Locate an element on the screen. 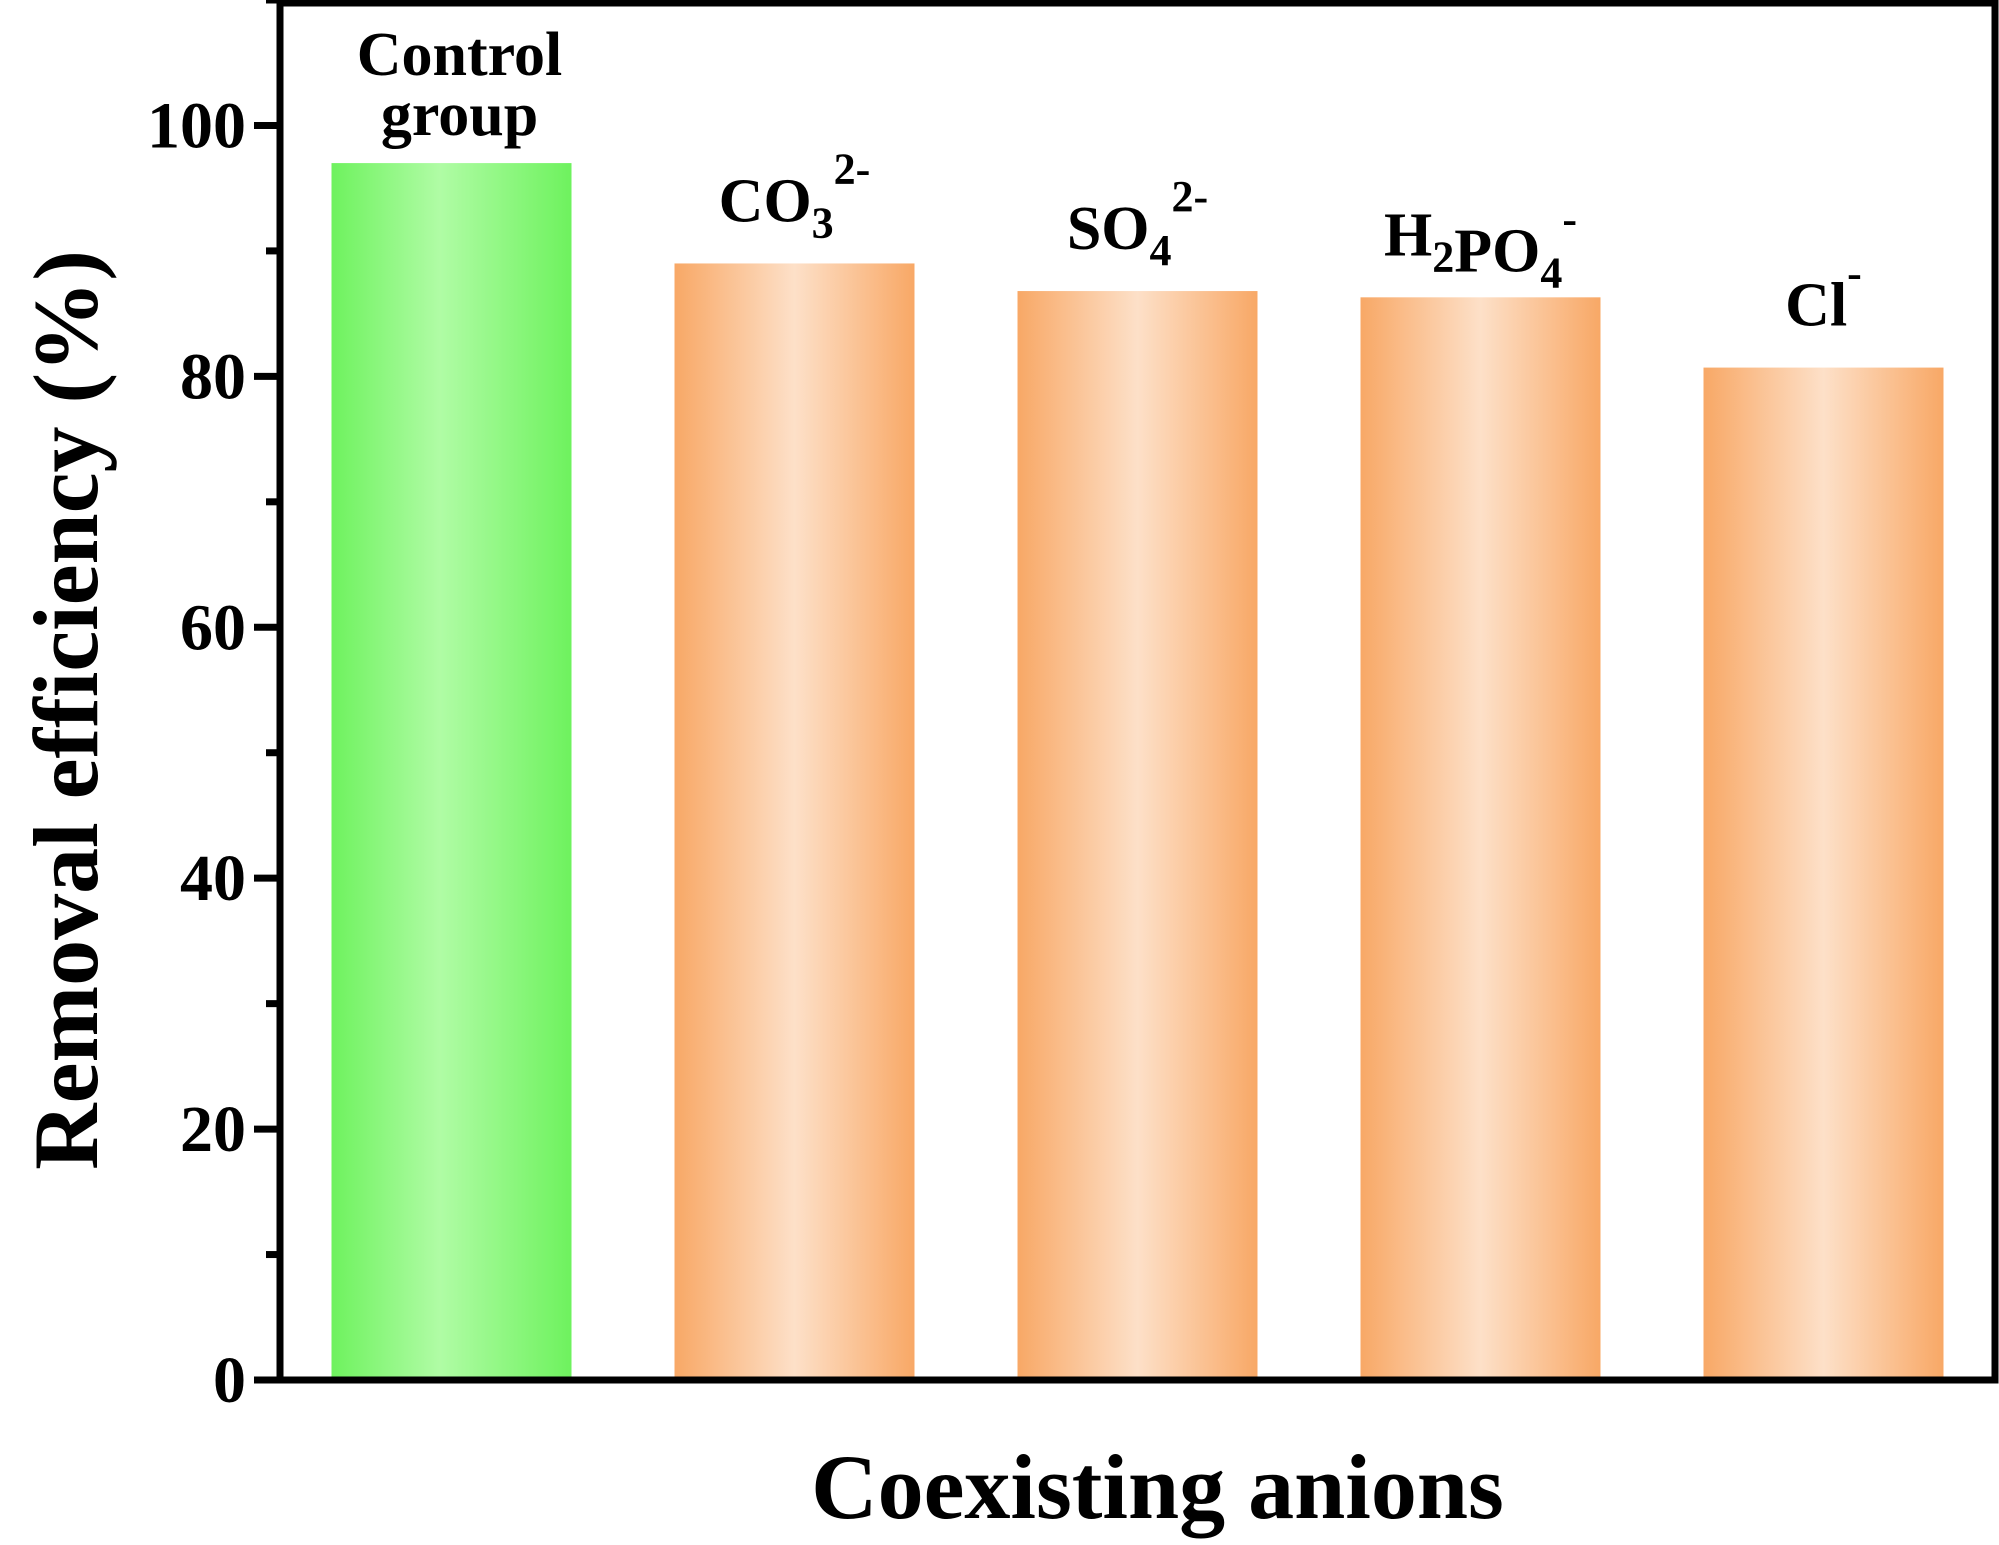  y-tick-label: 40 is located at coordinates (213, 878).